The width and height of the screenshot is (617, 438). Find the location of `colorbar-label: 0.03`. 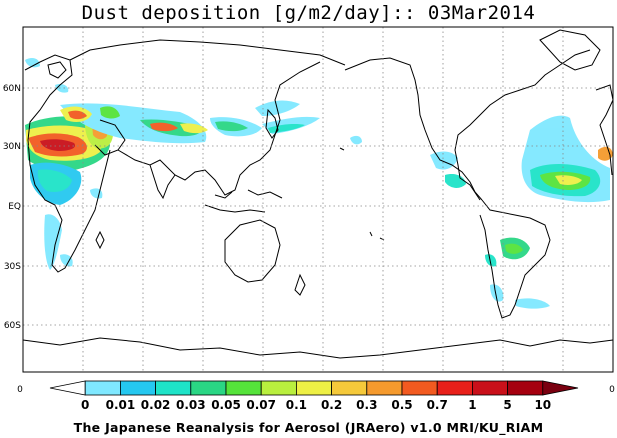

colorbar-label: 0.03 is located at coordinates (191, 405).